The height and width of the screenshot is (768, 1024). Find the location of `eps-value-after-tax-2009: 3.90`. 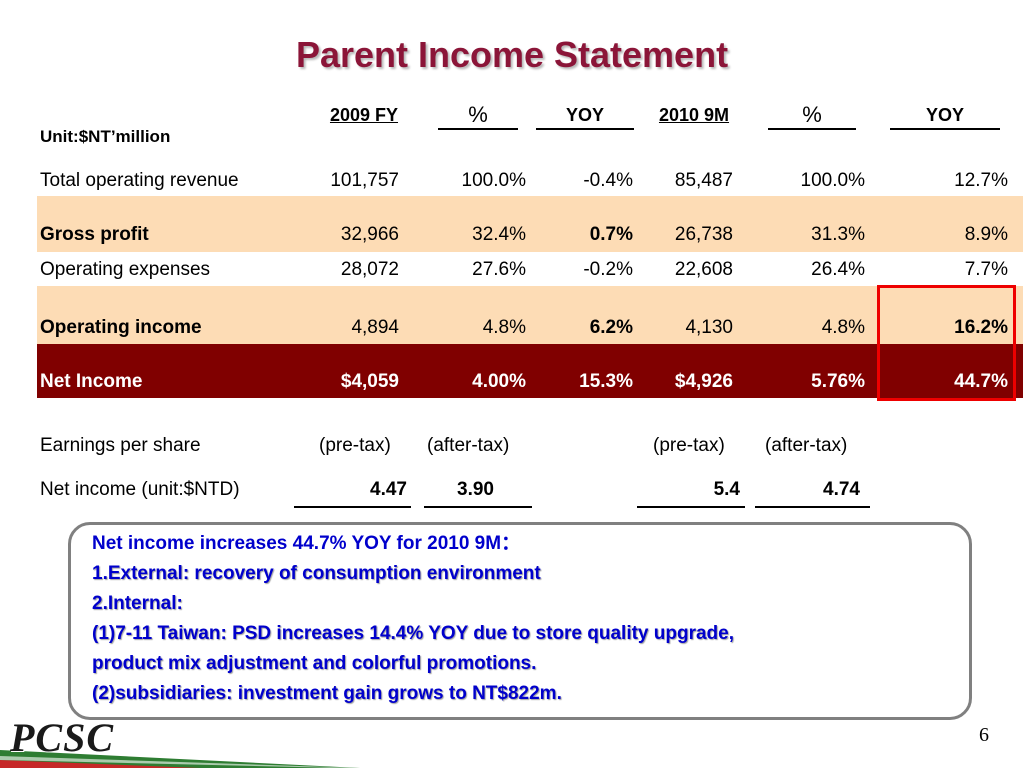

eps-value-after-tax-2009: 3.90 is located at coordinates (475, 489).